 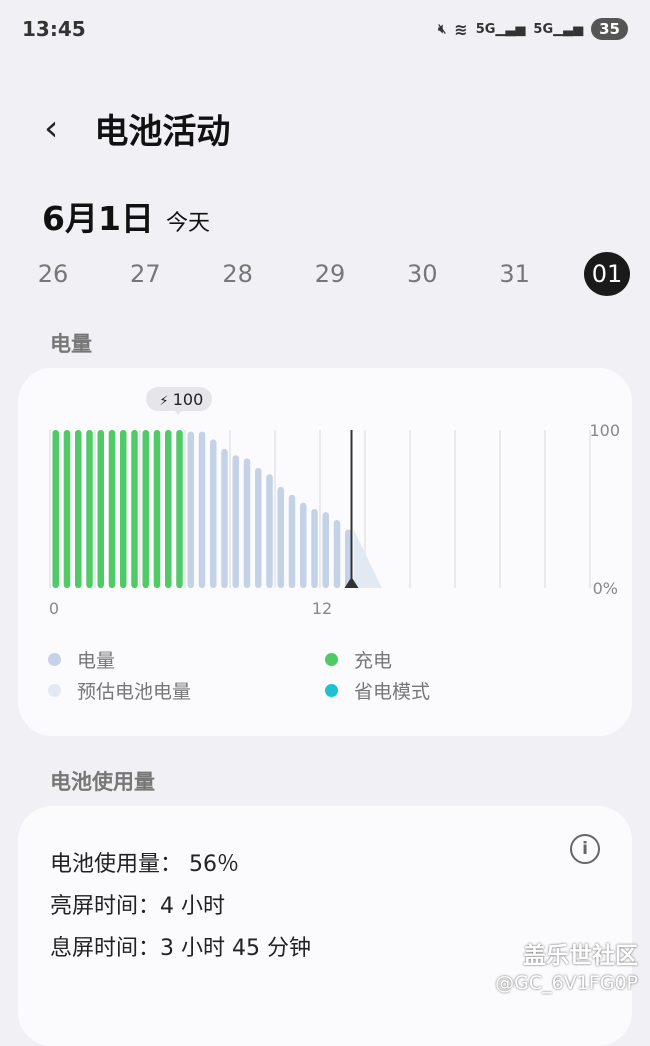 I want to click on y-tick-label: 0%, so click(x=605, y=588).